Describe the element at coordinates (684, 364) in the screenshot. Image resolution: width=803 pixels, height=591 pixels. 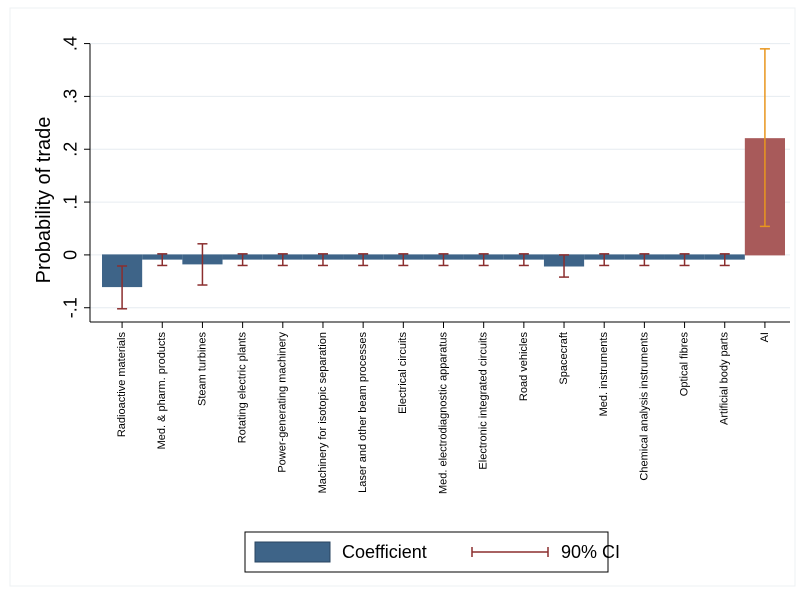
I see `x-tick-label: Optical fibres` at that location.